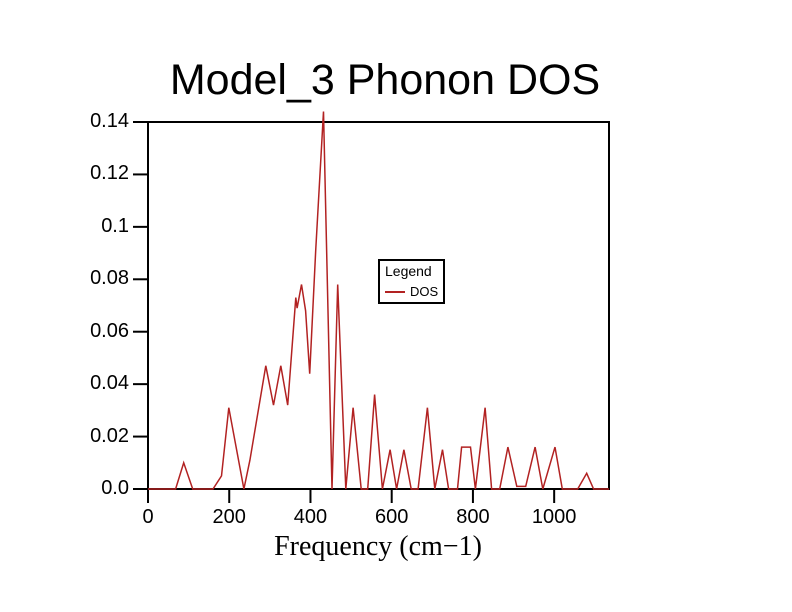  I want to click on legend-entry-label: DOS, so click(424, 291).